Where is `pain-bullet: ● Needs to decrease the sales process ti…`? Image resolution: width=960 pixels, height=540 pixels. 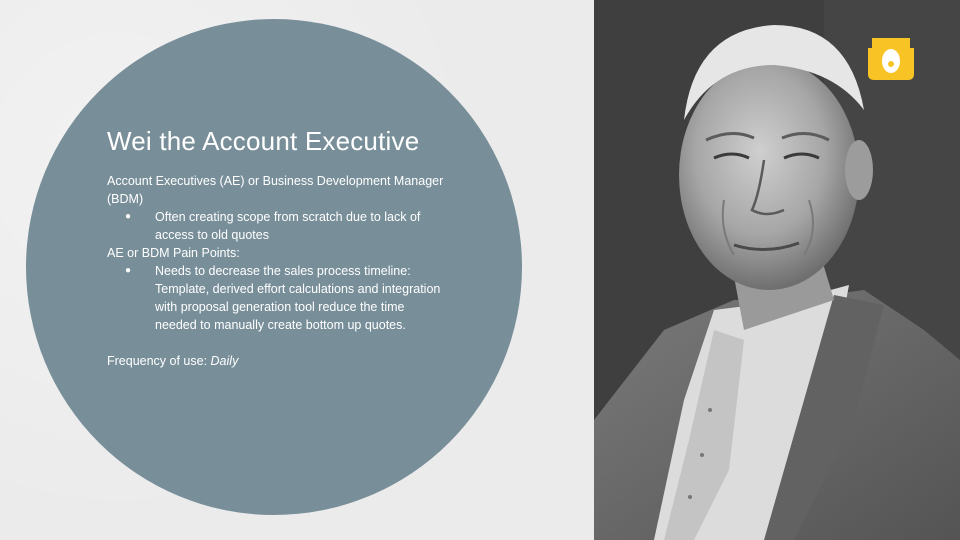 pain-bullet: ● Needs to decrease the sales process ti… is located at coordinates (277, 298).